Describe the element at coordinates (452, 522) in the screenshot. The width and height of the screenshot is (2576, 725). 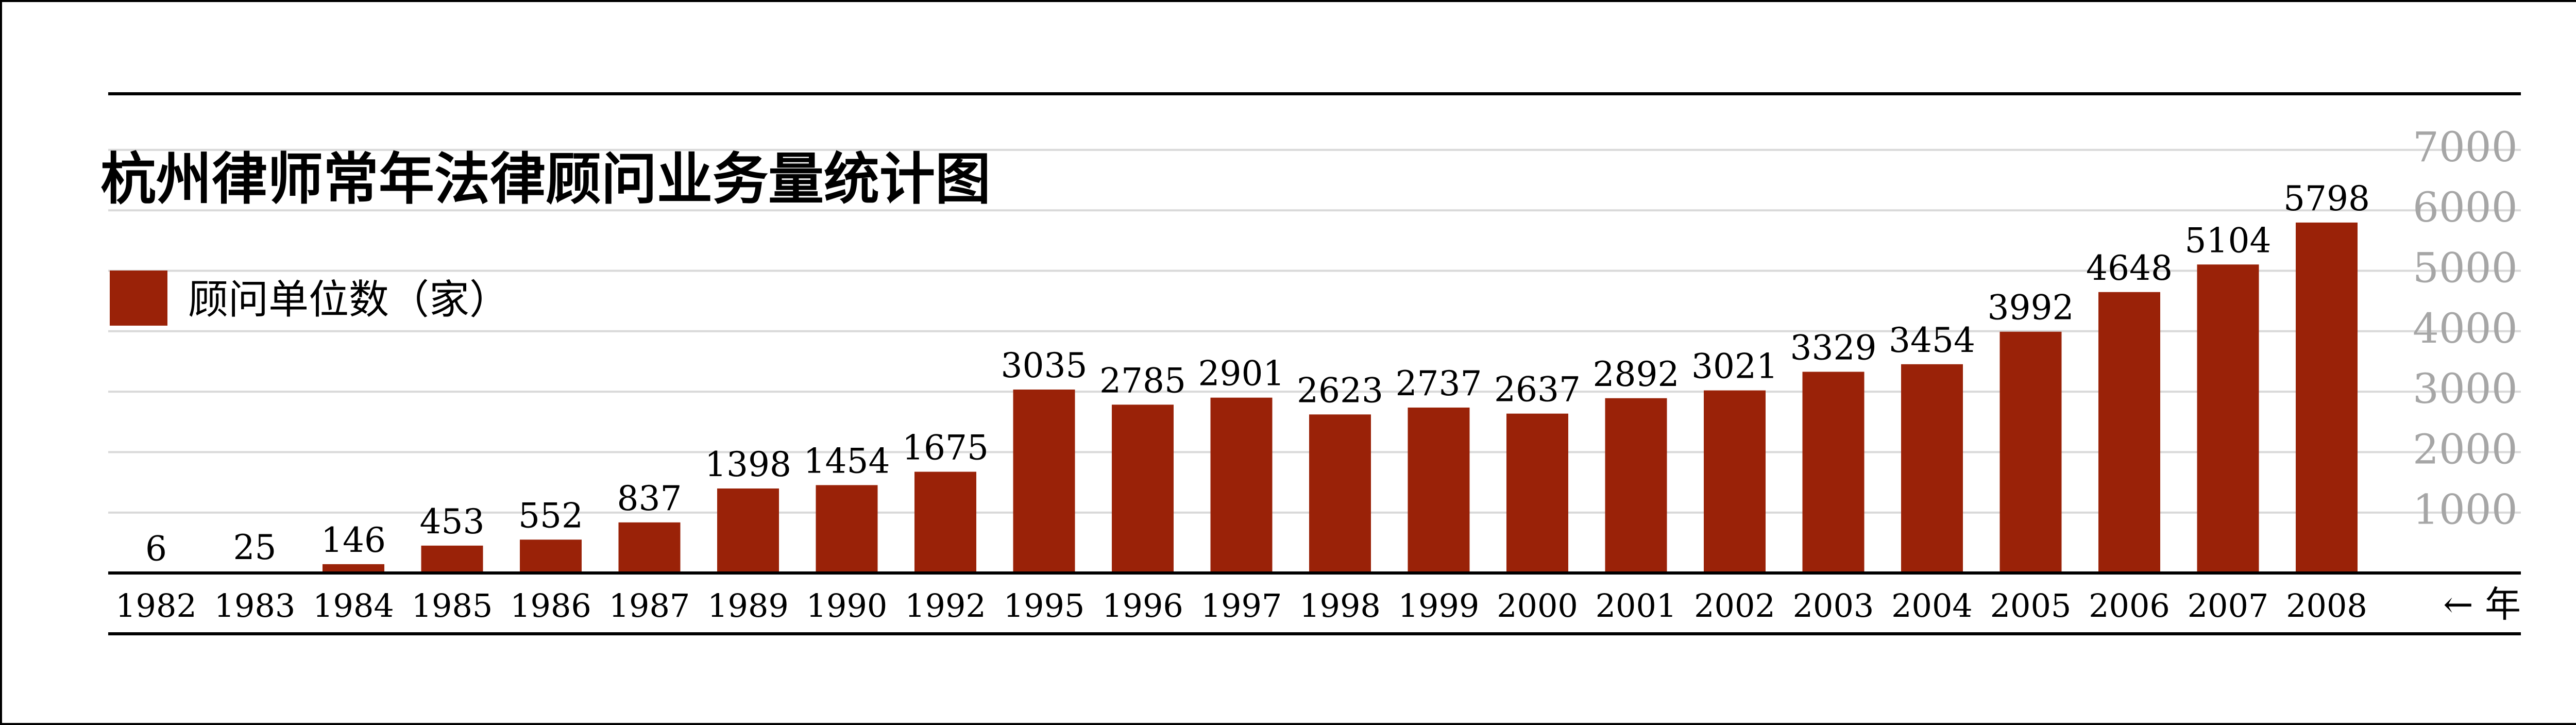
I see `data-label: 453` at that location.